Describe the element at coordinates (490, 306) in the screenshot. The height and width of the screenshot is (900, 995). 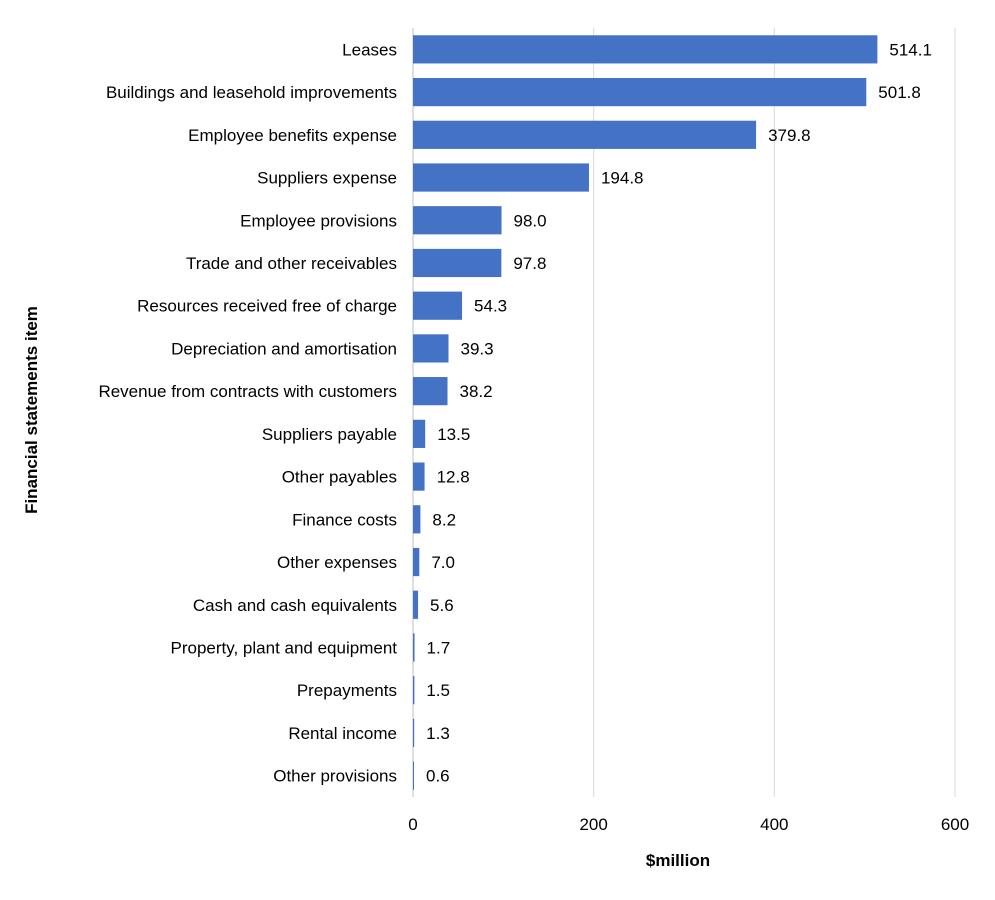
I see `data-label: 54.3` at that location.